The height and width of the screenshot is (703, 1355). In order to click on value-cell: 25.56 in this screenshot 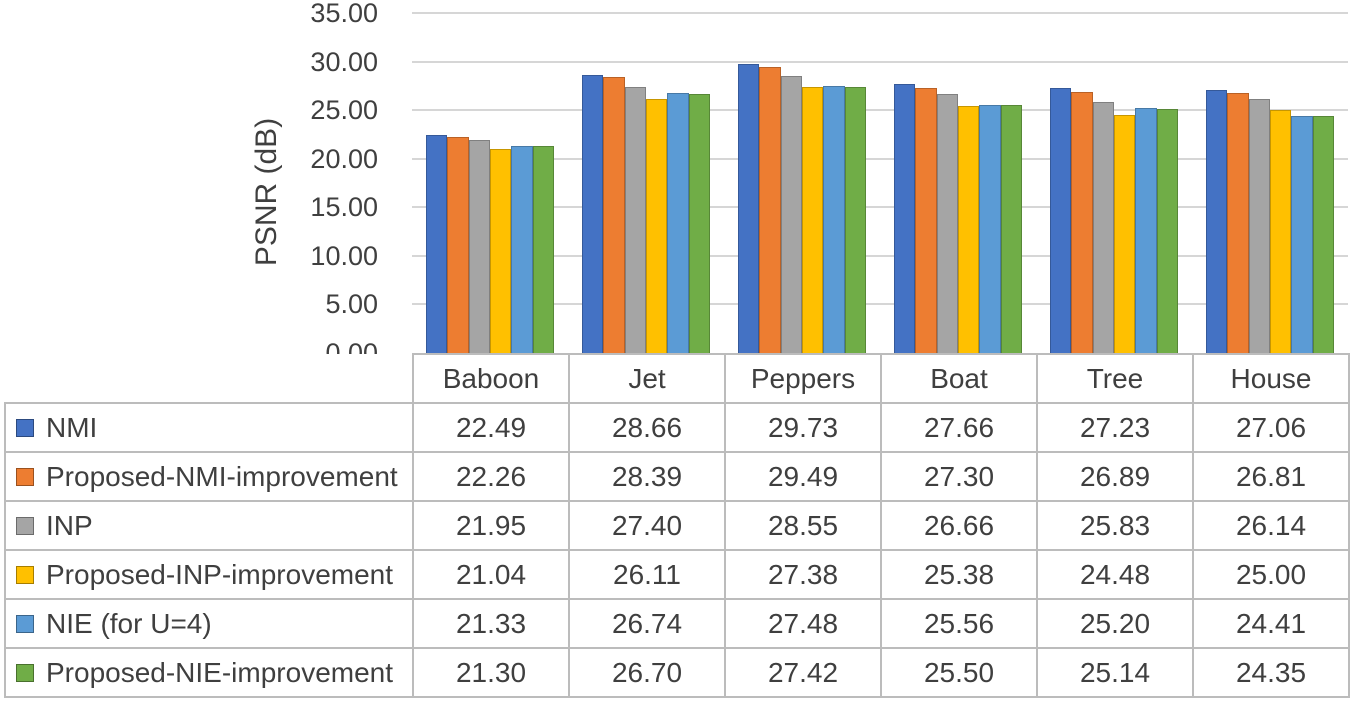, I will do `click(959, 623)`.